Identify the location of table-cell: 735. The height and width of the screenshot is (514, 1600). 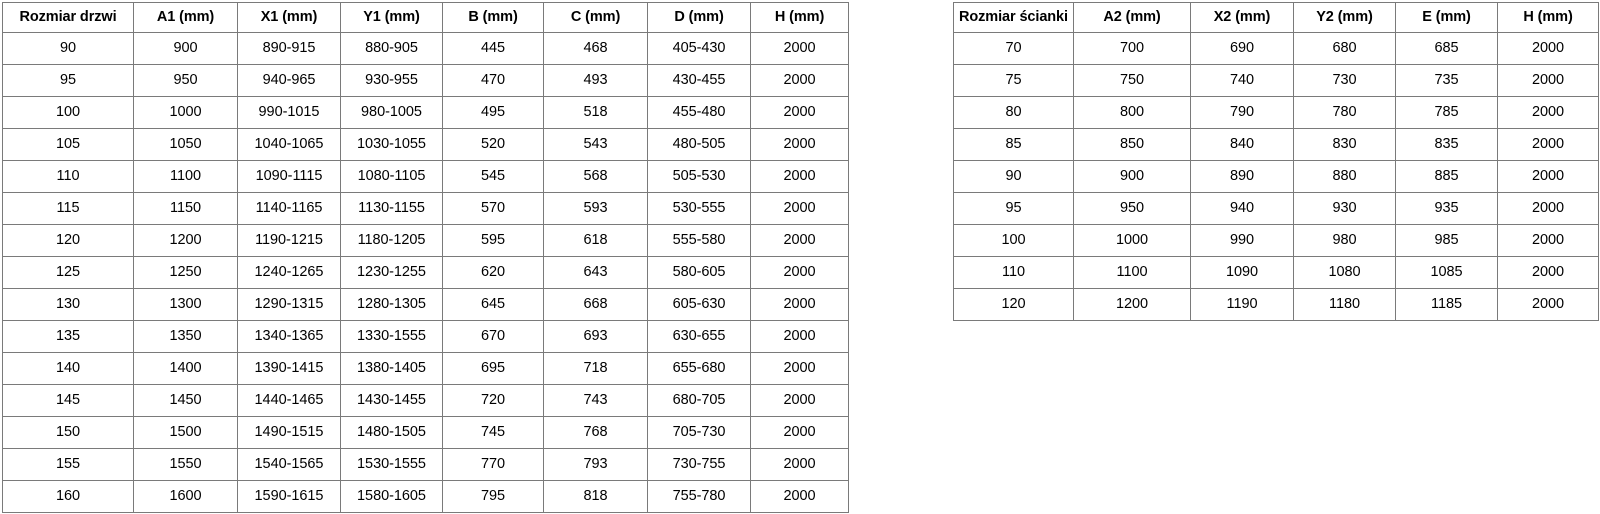
(1446, 80).